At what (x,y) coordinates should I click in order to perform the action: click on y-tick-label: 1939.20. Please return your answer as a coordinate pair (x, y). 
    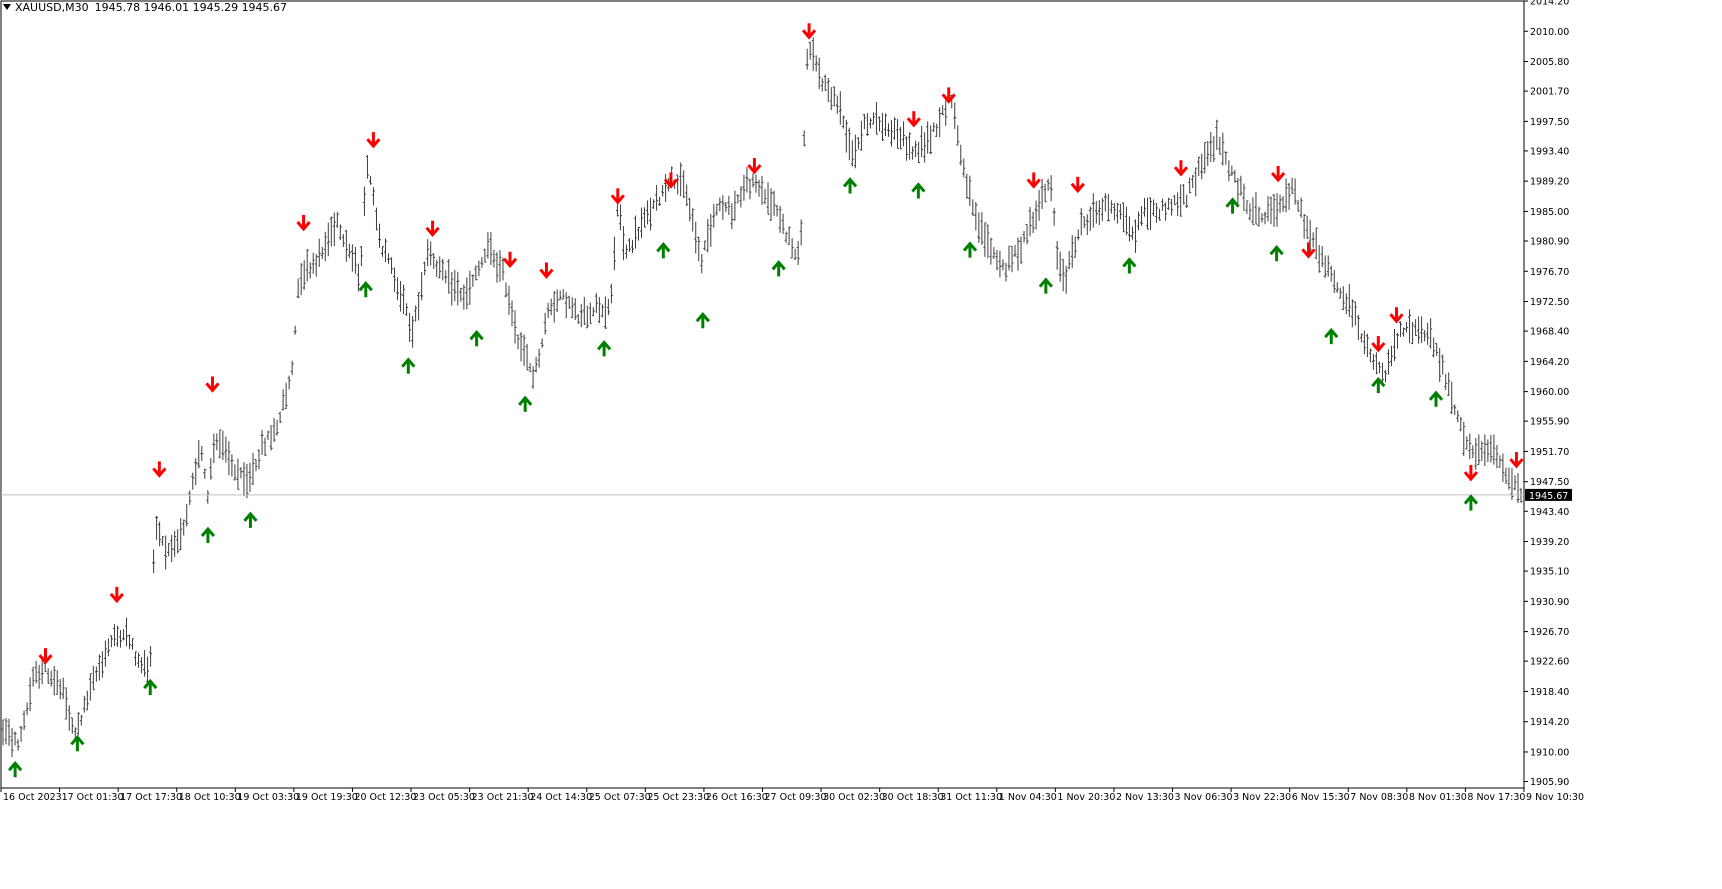
    Looking at the image, I should click on (1549, 542).